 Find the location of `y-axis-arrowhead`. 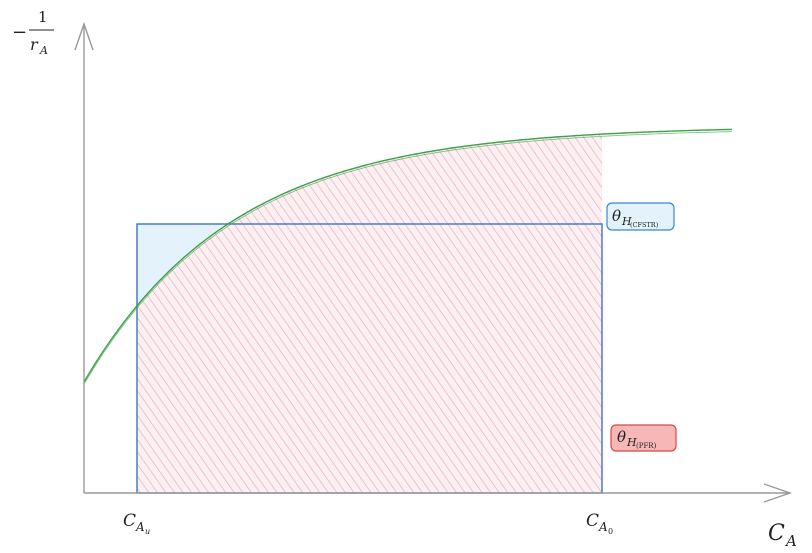

y-axis-arrowhead is located at coordinates (84, 36).